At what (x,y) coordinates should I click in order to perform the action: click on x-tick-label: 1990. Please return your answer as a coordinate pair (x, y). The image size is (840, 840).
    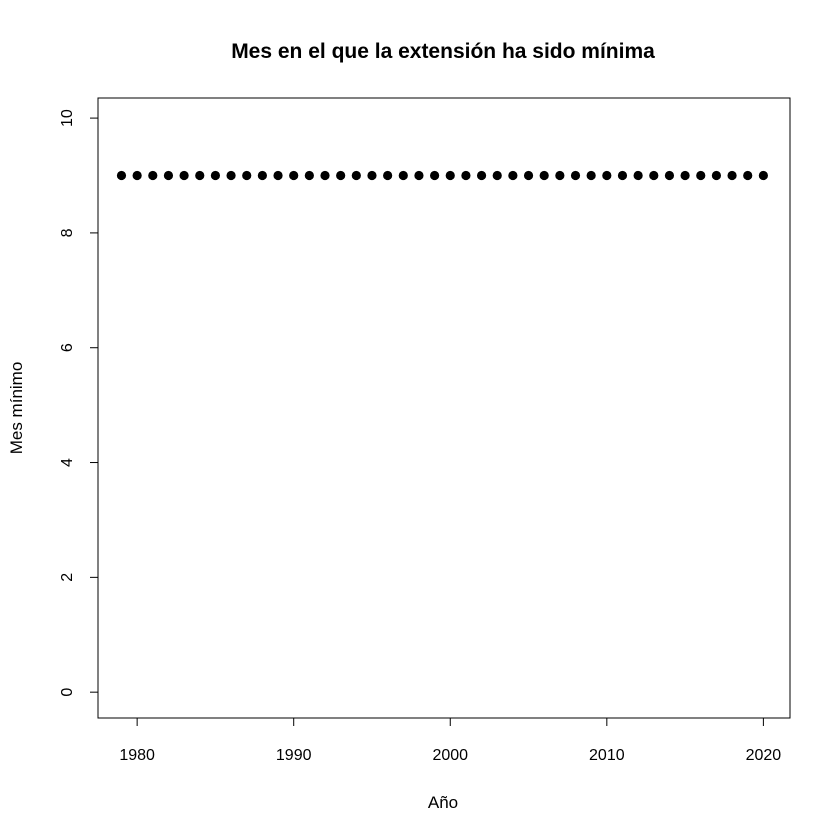
    Looking at the image, I should click on (294, 755).